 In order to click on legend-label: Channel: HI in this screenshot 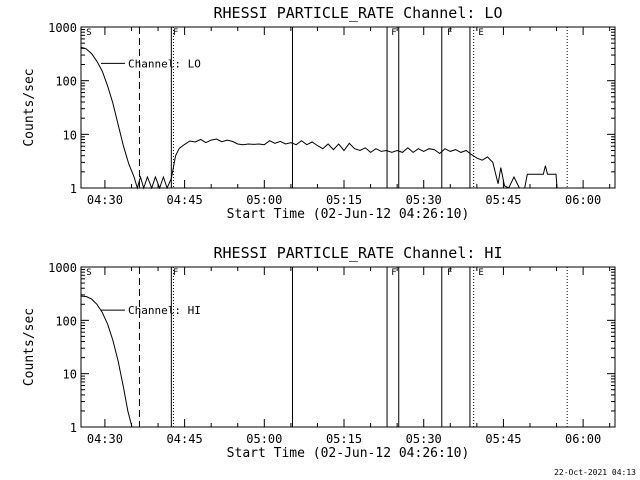, I will do `click(164, 310)`.